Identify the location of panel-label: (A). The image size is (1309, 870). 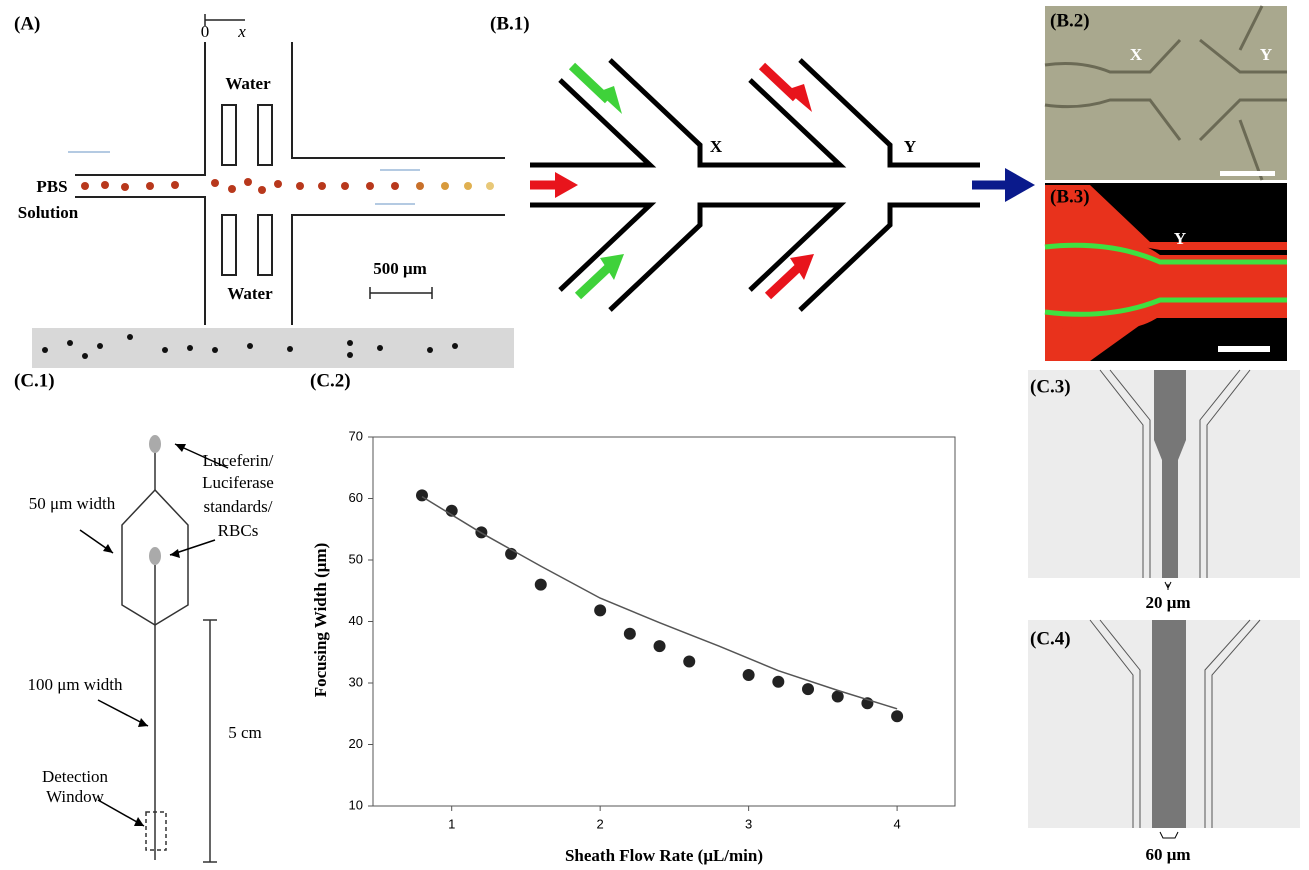
(27, 23).